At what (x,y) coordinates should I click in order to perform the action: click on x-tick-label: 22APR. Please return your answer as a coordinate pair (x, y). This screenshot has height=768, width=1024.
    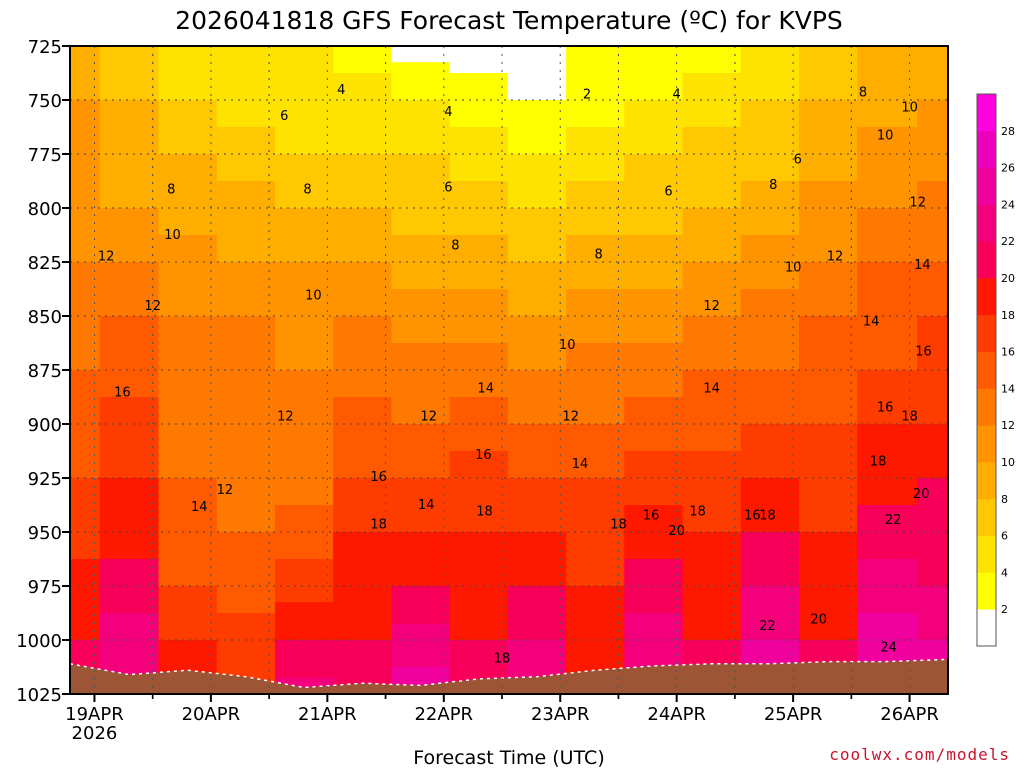
    Looking at the image, I should click on (443, 714).